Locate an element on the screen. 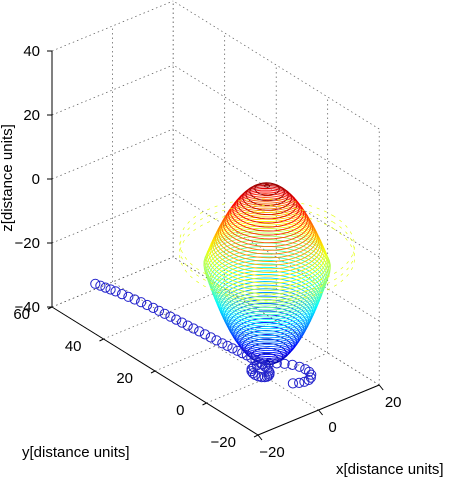 Image resolution: width=474 pixels, height=481 pixels. x-tick-label: −20 is located at coordinates (271, 452).